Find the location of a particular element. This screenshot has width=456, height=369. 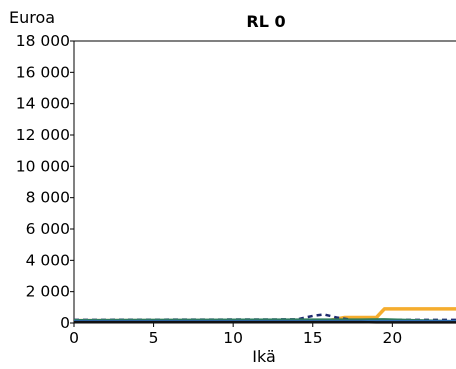

y-tick-label: 8 000 is located at coordinates (48, 198).